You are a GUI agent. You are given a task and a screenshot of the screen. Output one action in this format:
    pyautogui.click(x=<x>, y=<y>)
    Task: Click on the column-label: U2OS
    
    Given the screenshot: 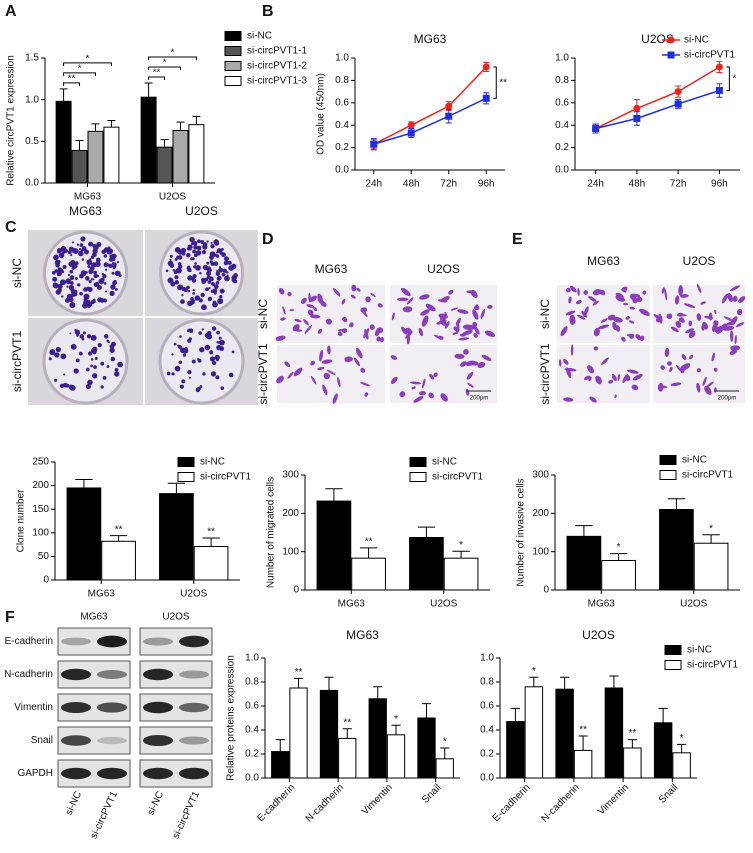 What is the action you would take?
    pyautogui.click(x=699, y=261)
    